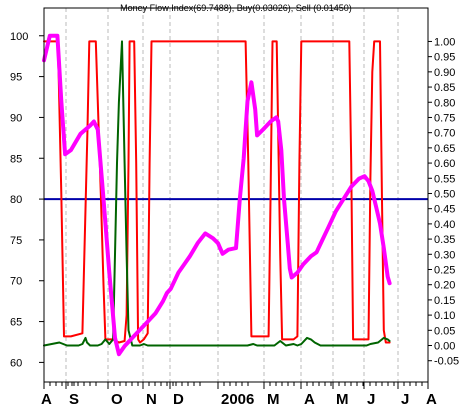  I want to click on right-y-tick-label: 0.85, so click(444, 88).